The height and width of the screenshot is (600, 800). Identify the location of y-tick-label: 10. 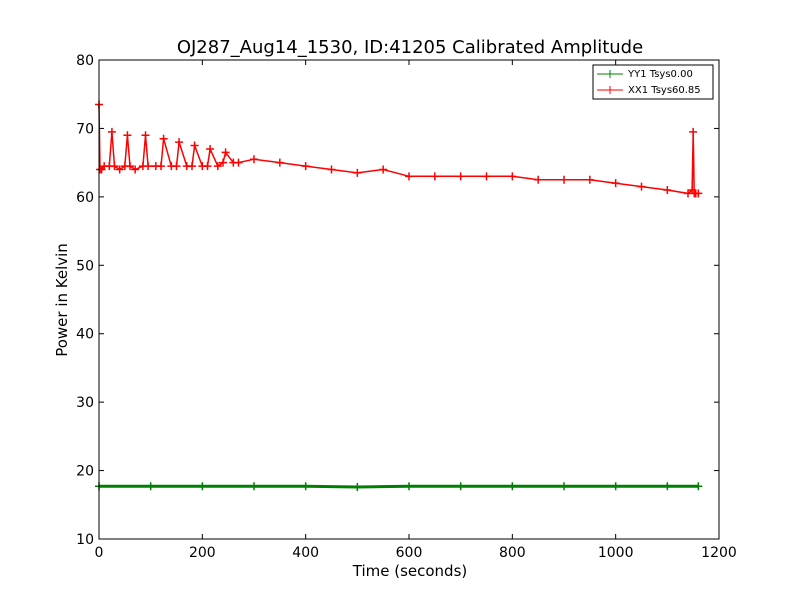
(85, 540).